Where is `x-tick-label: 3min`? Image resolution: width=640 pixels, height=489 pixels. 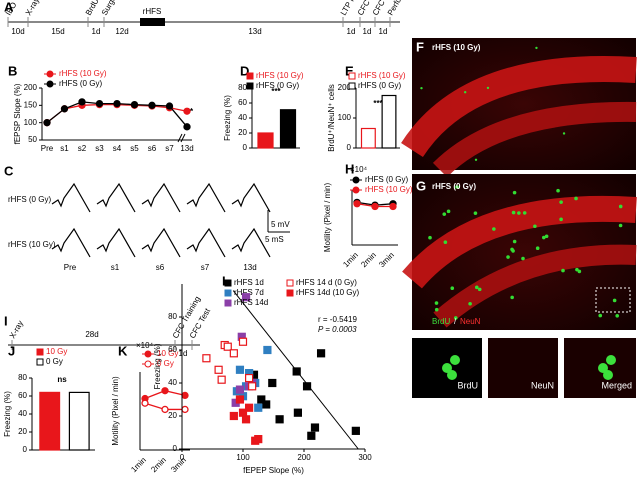
x-tick-label: 3min is located at coordinates (178, 465).